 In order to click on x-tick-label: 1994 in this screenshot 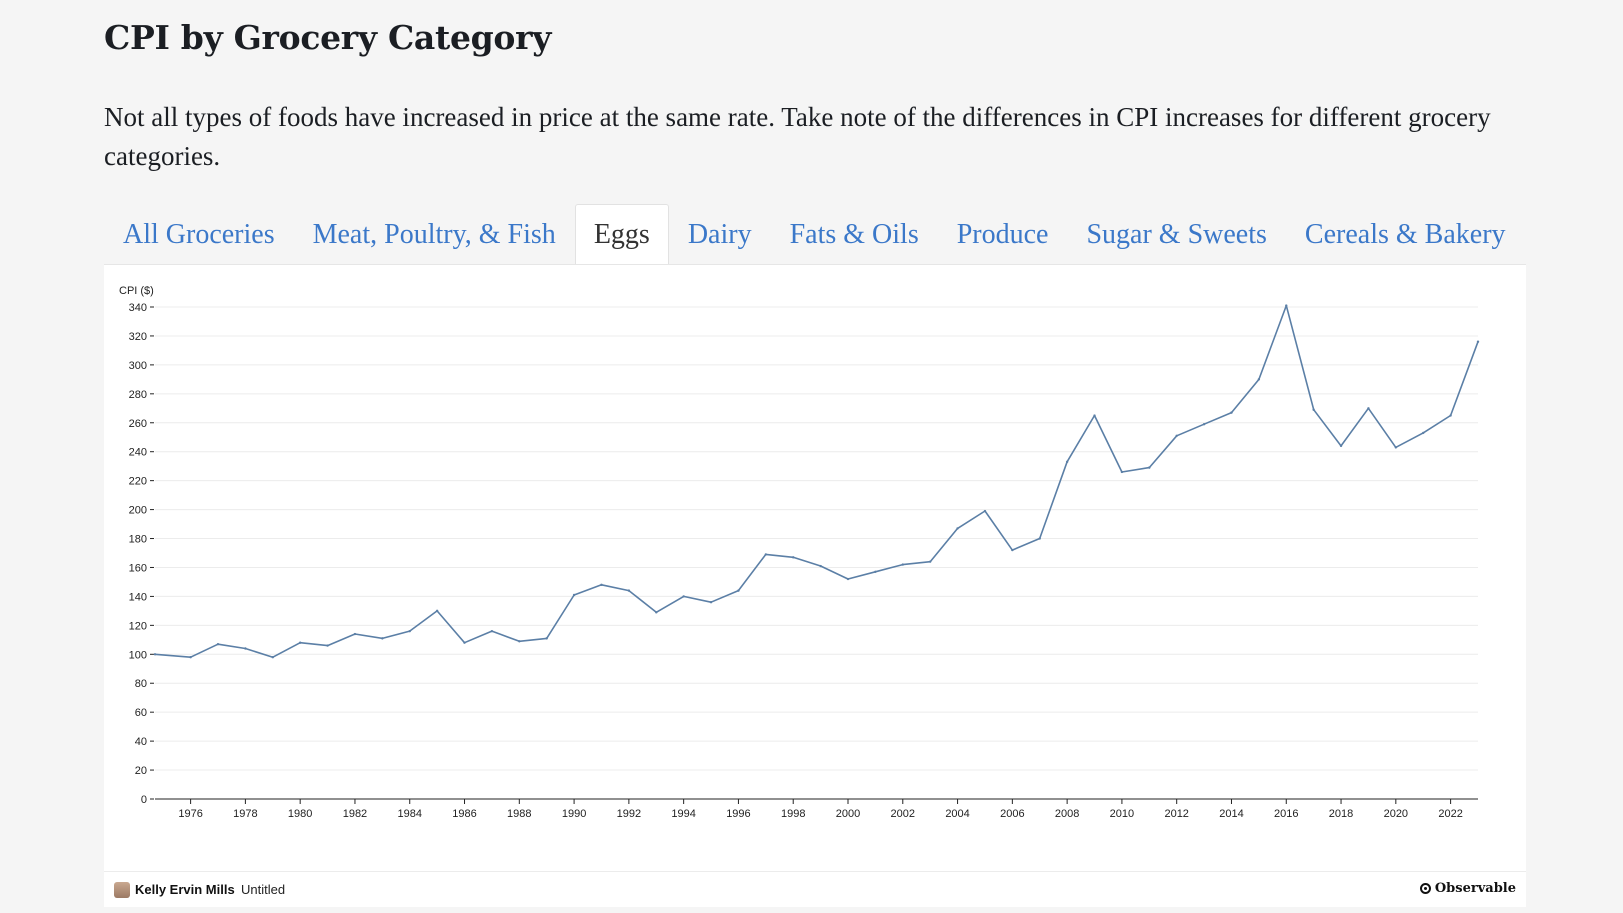, I will do `click(683, 814)`.